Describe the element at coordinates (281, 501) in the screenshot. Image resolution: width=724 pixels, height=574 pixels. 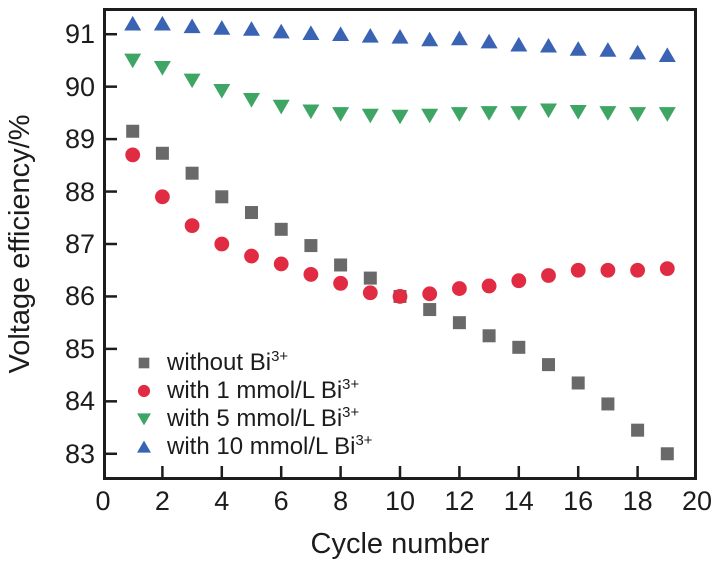
I see `x-tick-label: 6` at that location.